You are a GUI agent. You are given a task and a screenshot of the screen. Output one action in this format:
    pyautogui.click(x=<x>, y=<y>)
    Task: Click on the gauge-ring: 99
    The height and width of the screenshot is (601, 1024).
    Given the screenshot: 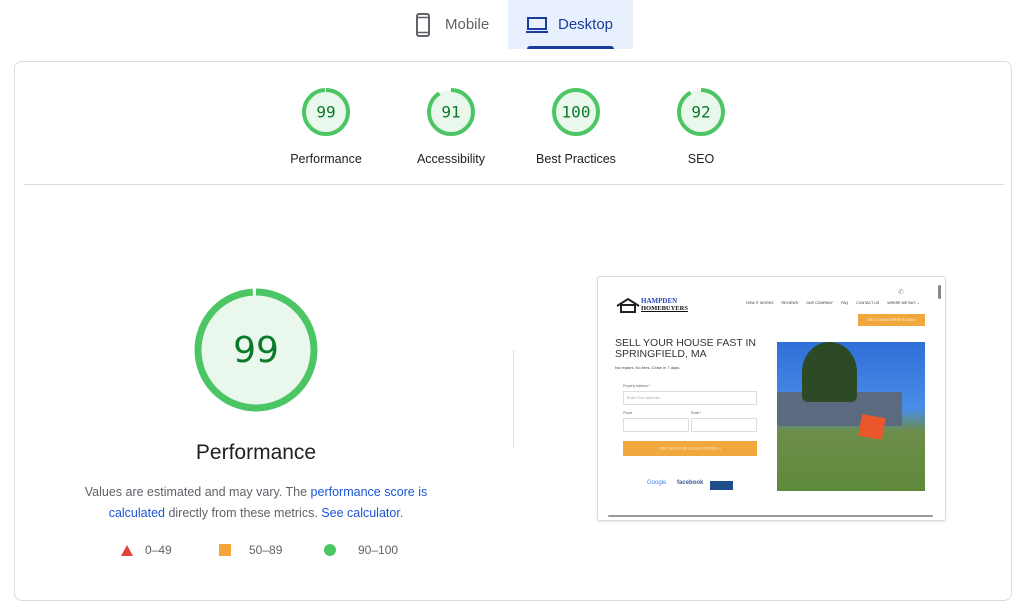 What is the action you would take?
    pyautogui.click(x=326, y=112)
    